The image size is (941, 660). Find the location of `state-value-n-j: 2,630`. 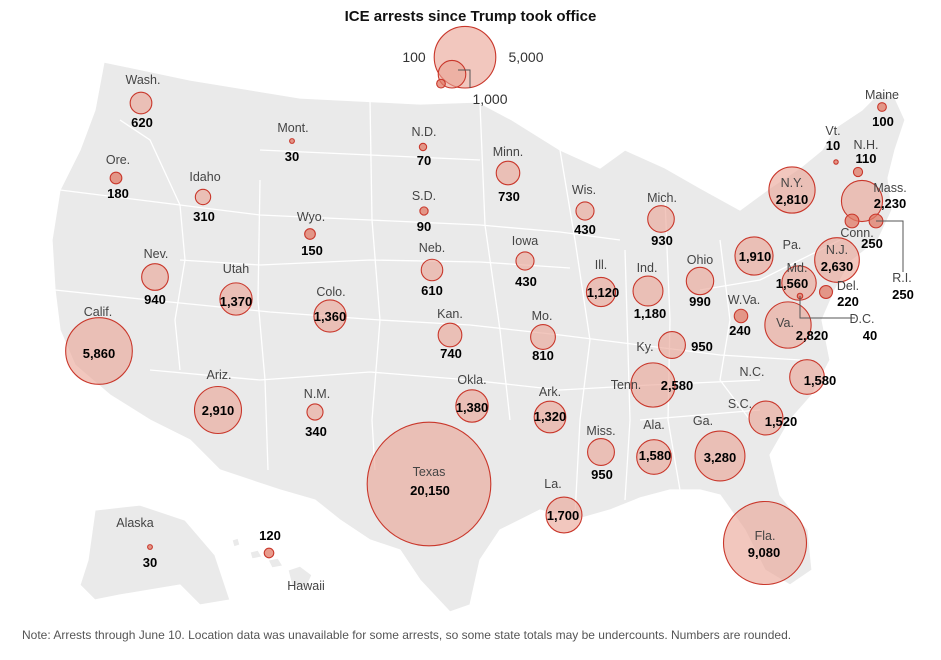

state-value-n-j: 2,630 is located at coordinates (837, 266).